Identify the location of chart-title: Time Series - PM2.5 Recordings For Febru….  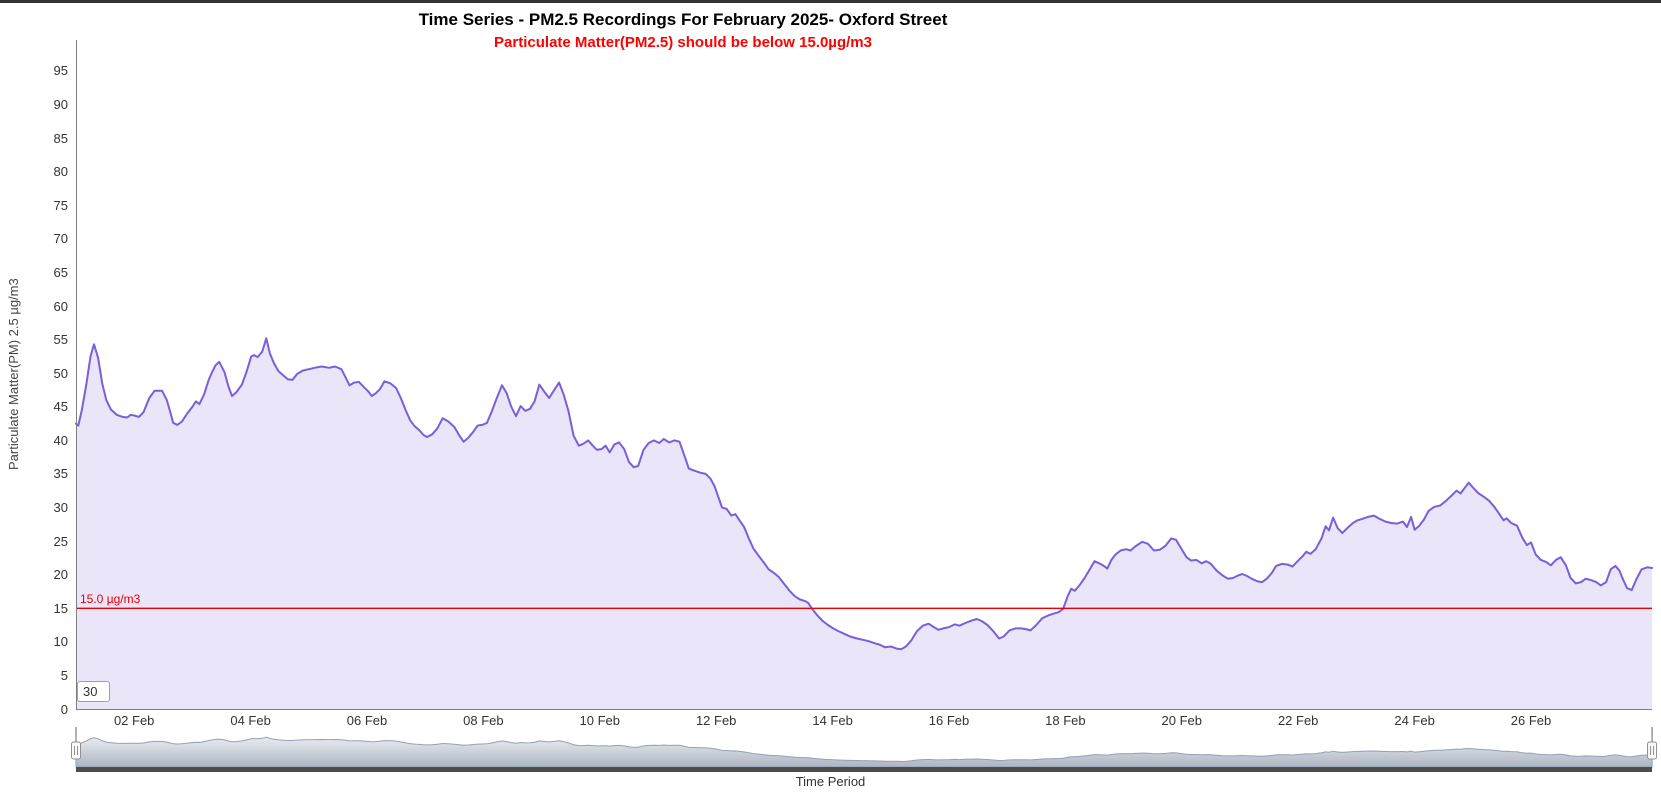
(683, 19).